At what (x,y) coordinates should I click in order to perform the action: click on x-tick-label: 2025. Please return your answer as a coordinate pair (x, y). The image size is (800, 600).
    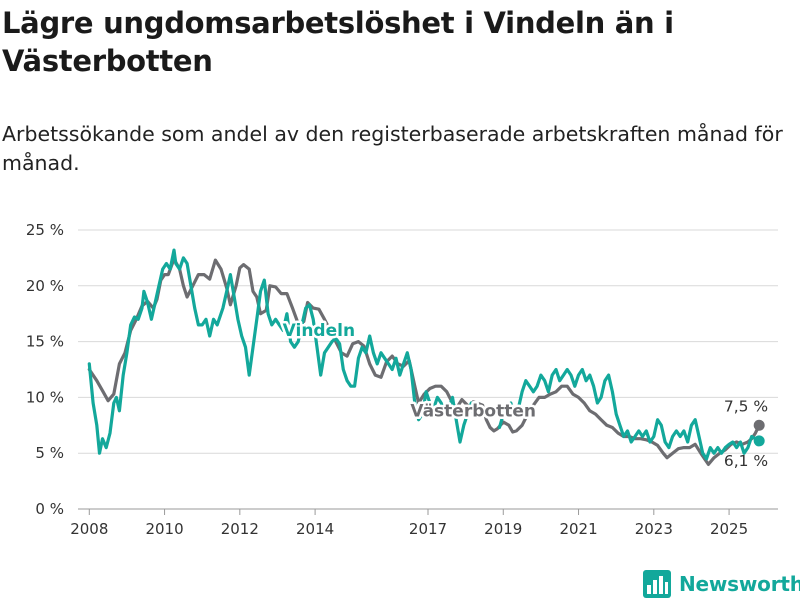
    Looking at the image, I should click on (729, 529).